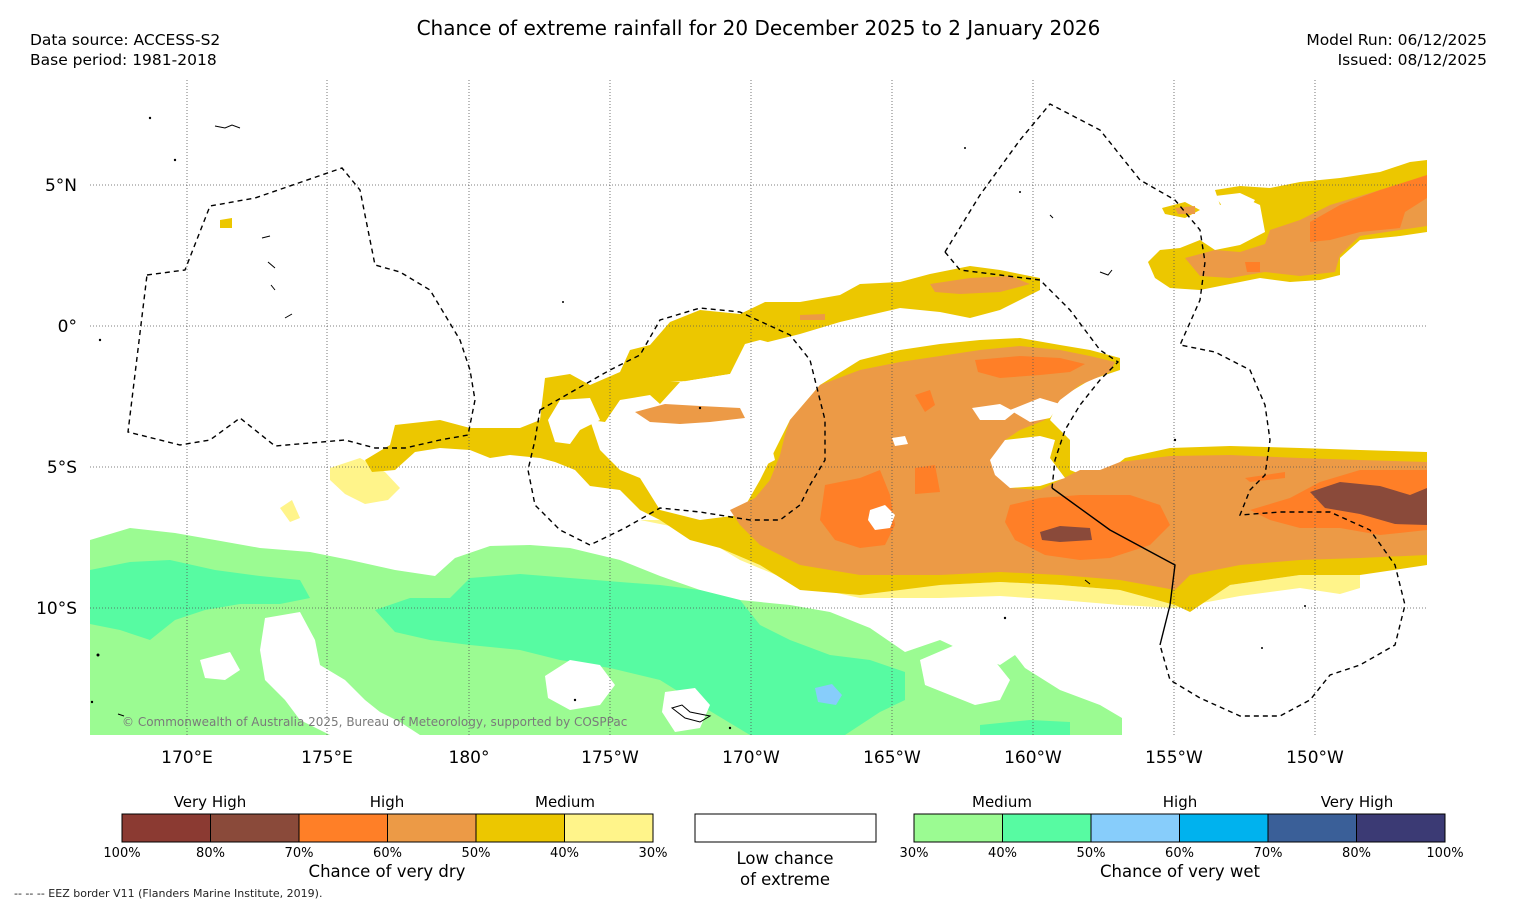 The height and width of the screenshot is (908, 1517). Describe the element at coordinates (125, 40) in the screenshot. I see `data-source-text: Data source: ACCESS-S2` at that location.